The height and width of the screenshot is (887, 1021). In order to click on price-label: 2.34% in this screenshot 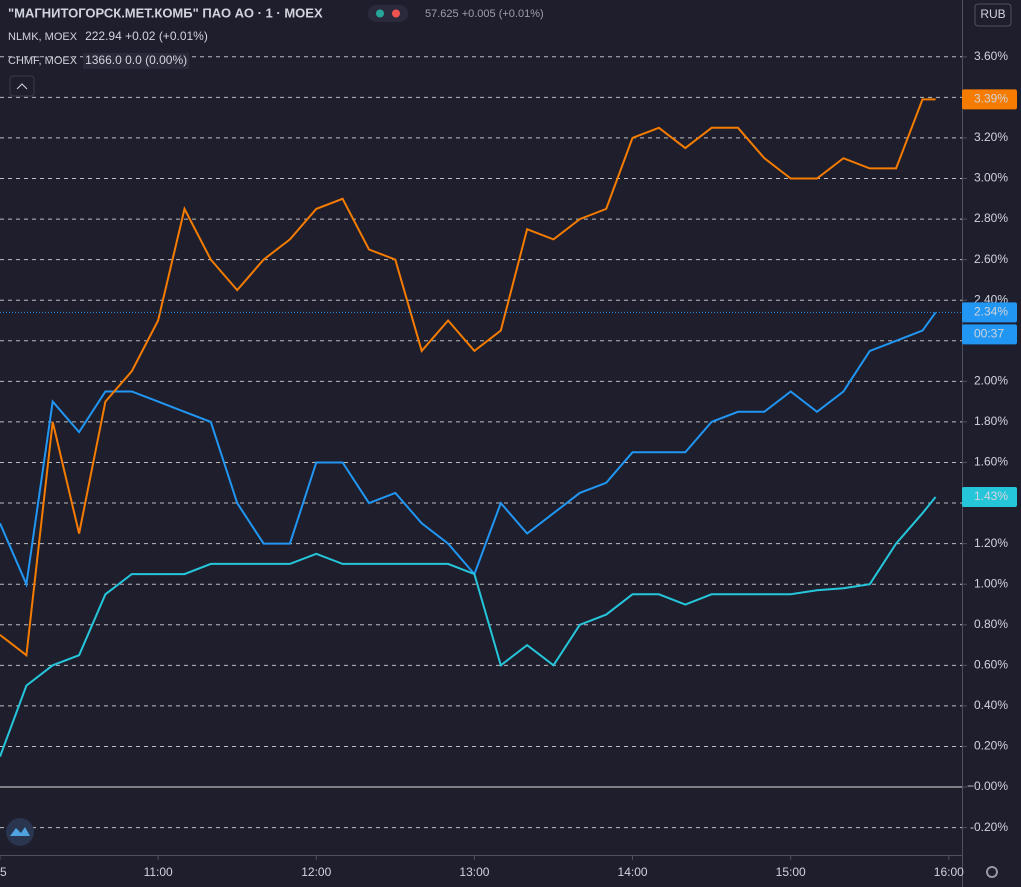, I will do `click(991, 312)`.